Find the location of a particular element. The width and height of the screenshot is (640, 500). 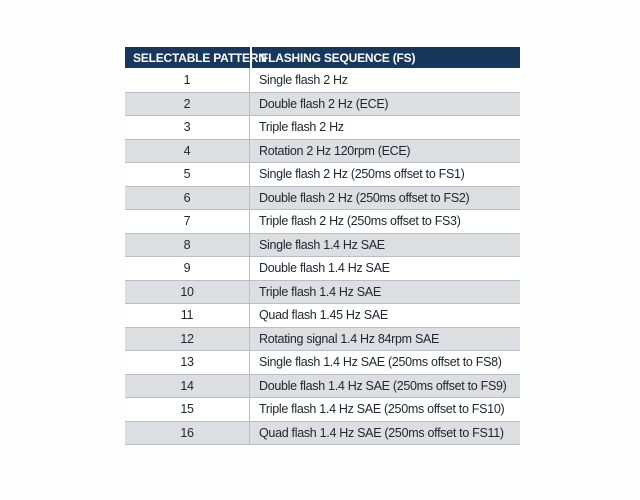

flashing-sequence-cell: Single flash 1.4 Hz SAE is located at coordinates (322, 244).